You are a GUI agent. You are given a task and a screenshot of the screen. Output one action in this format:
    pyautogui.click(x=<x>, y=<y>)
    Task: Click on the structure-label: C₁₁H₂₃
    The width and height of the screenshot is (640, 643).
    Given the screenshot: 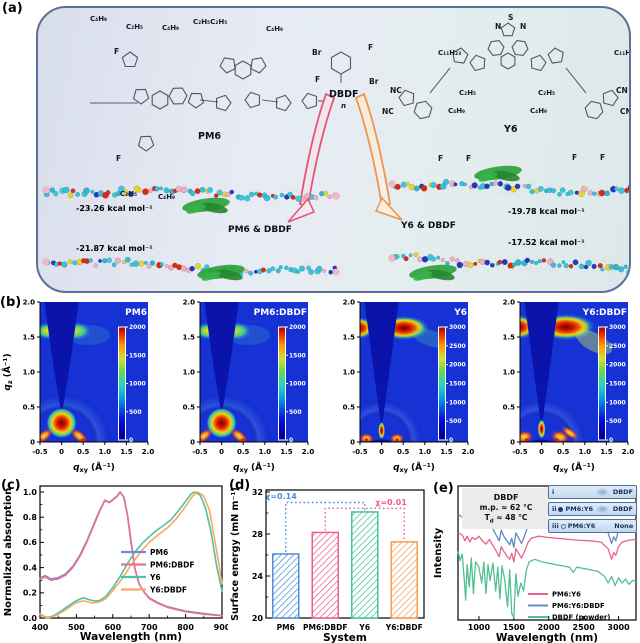 What is the action you would take?
    pyautogui.click(x=450, y=53)
    